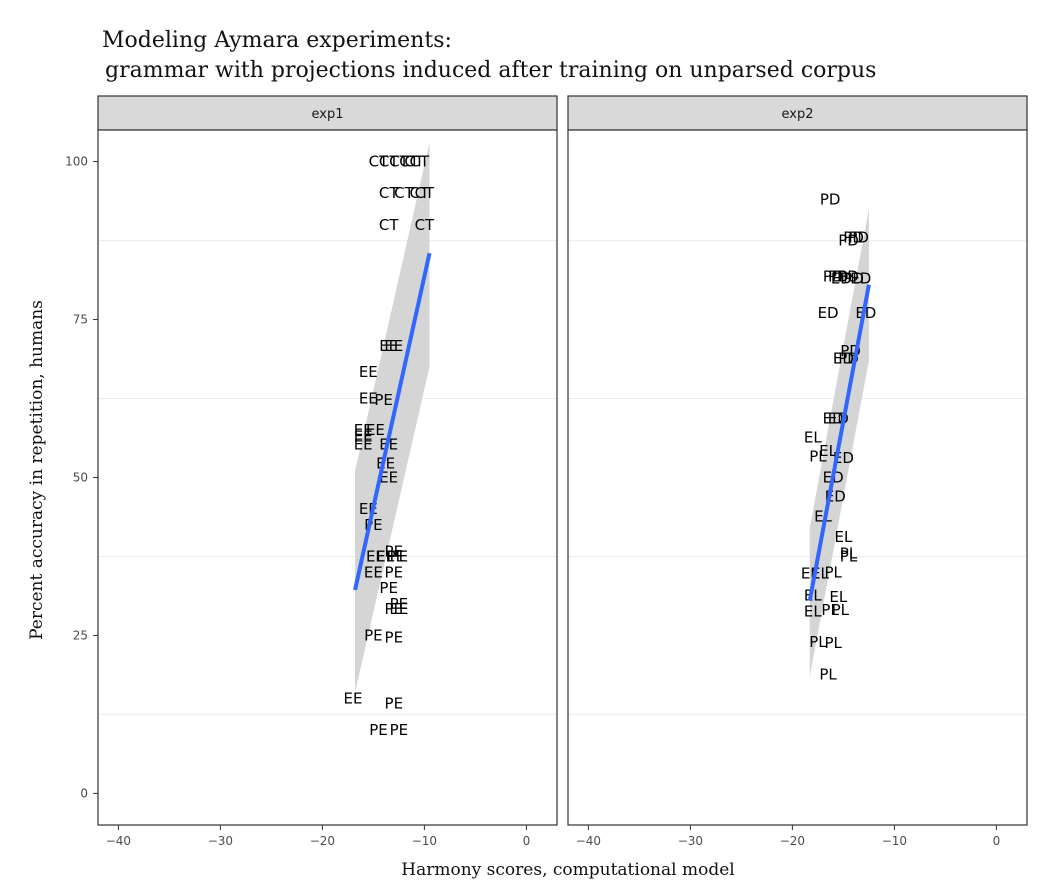  What do you see at coordinates (80, 478) in the screenshot?
I see `y-tick-label: 50` at bounding box center [80, 478].